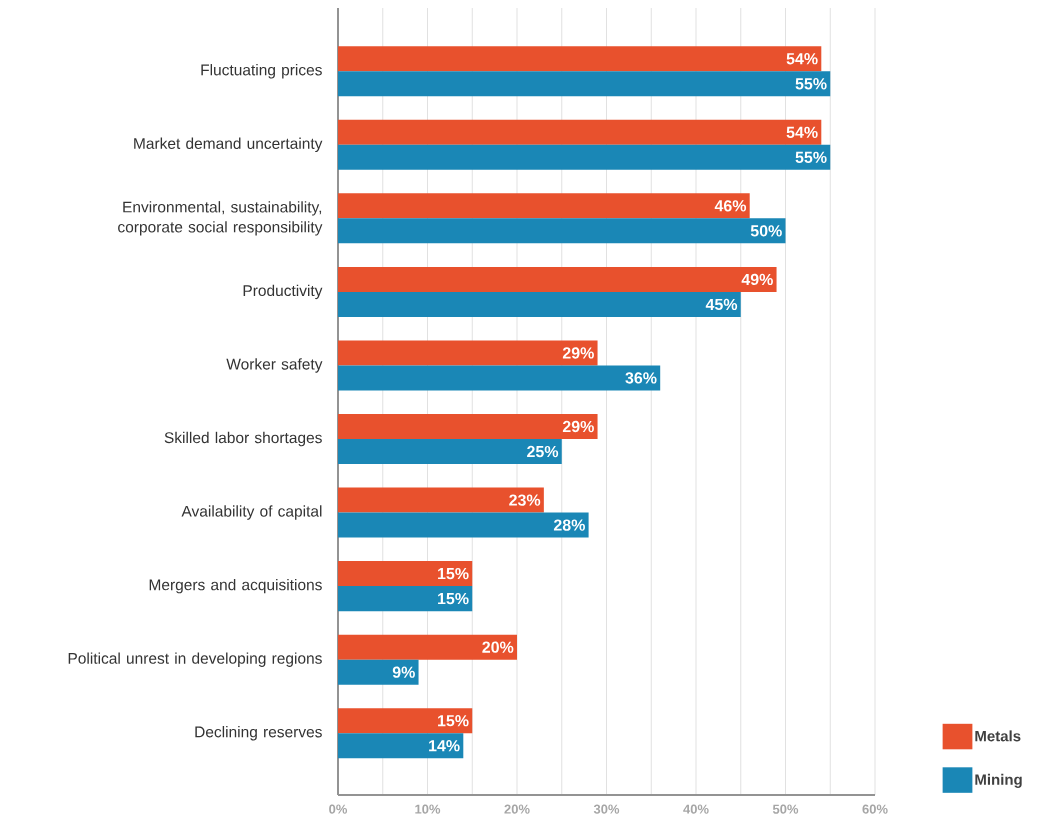  I want to click on y-tick-label: Market demand uncertainty, so click(228, 145).